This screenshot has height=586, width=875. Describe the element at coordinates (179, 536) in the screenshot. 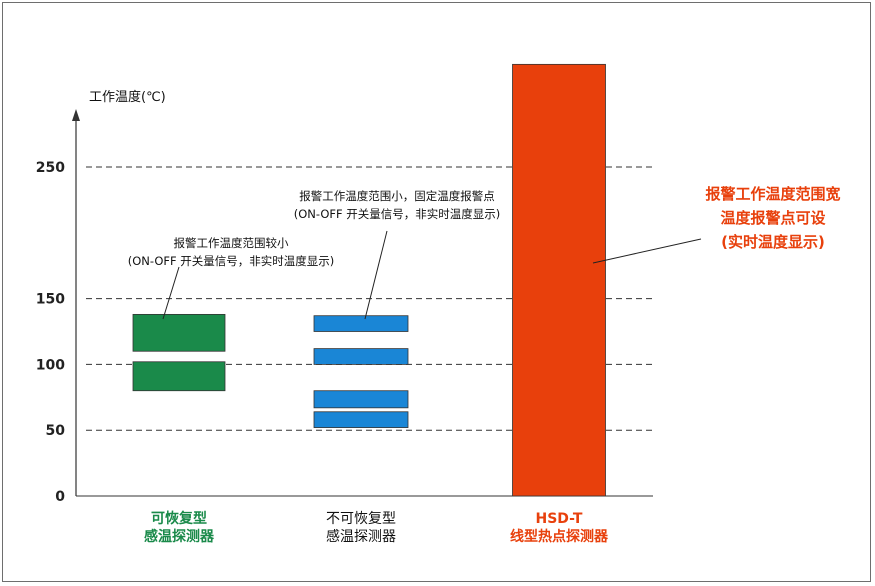

I see `category-label-0-line-1: 感温探测器` at that location.